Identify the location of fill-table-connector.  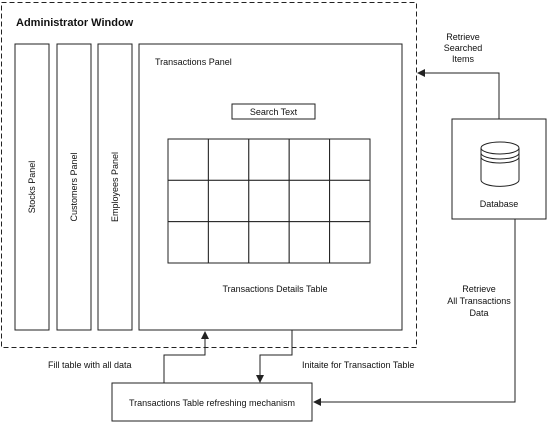
(184, 360).